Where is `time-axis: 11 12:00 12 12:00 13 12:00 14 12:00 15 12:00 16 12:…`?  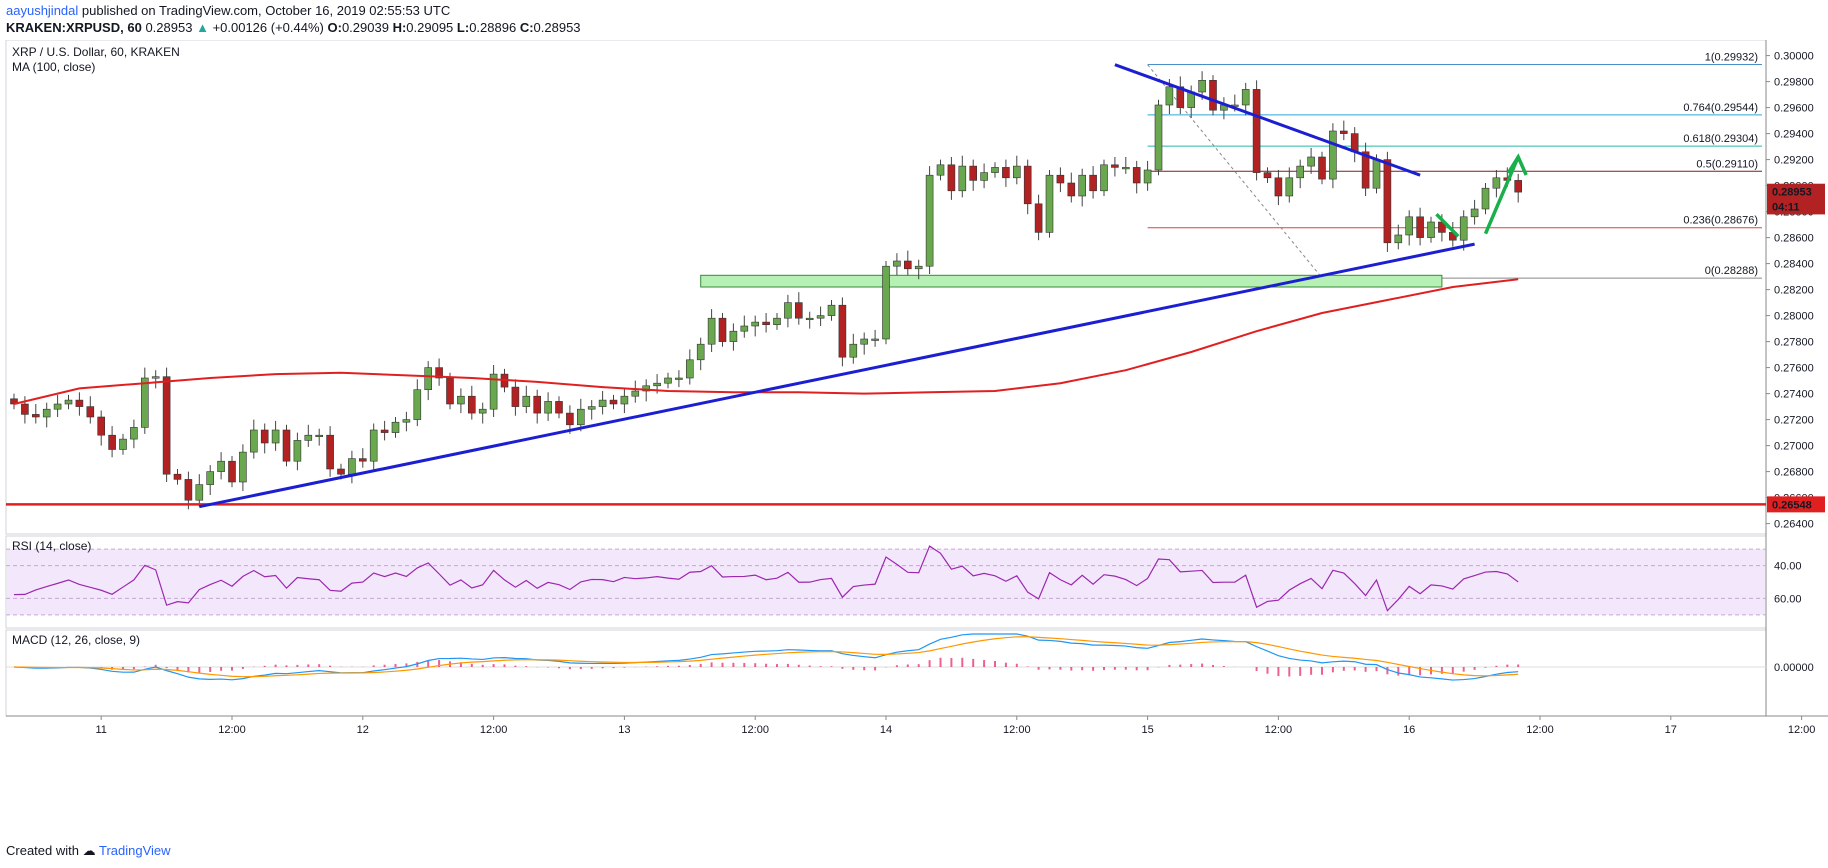
time-axis: 11 12:00 12 12:00 13 12:00 14 12:00 15 12:00 16 12:… is located at coordinates (961, 726).